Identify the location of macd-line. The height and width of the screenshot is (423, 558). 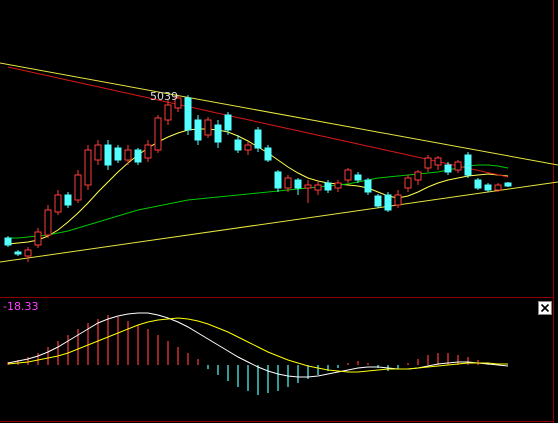
(257, 345).